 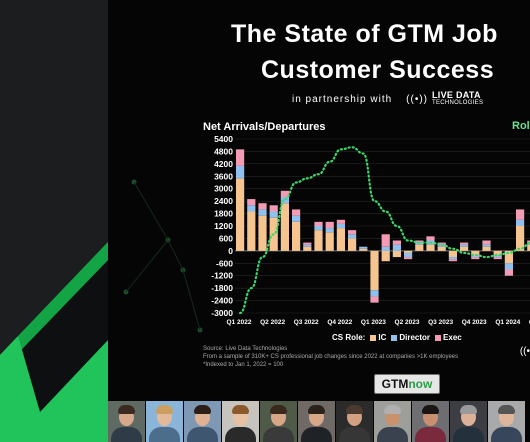 I want to click on decorative-graphic, so click(x=54, y=342).